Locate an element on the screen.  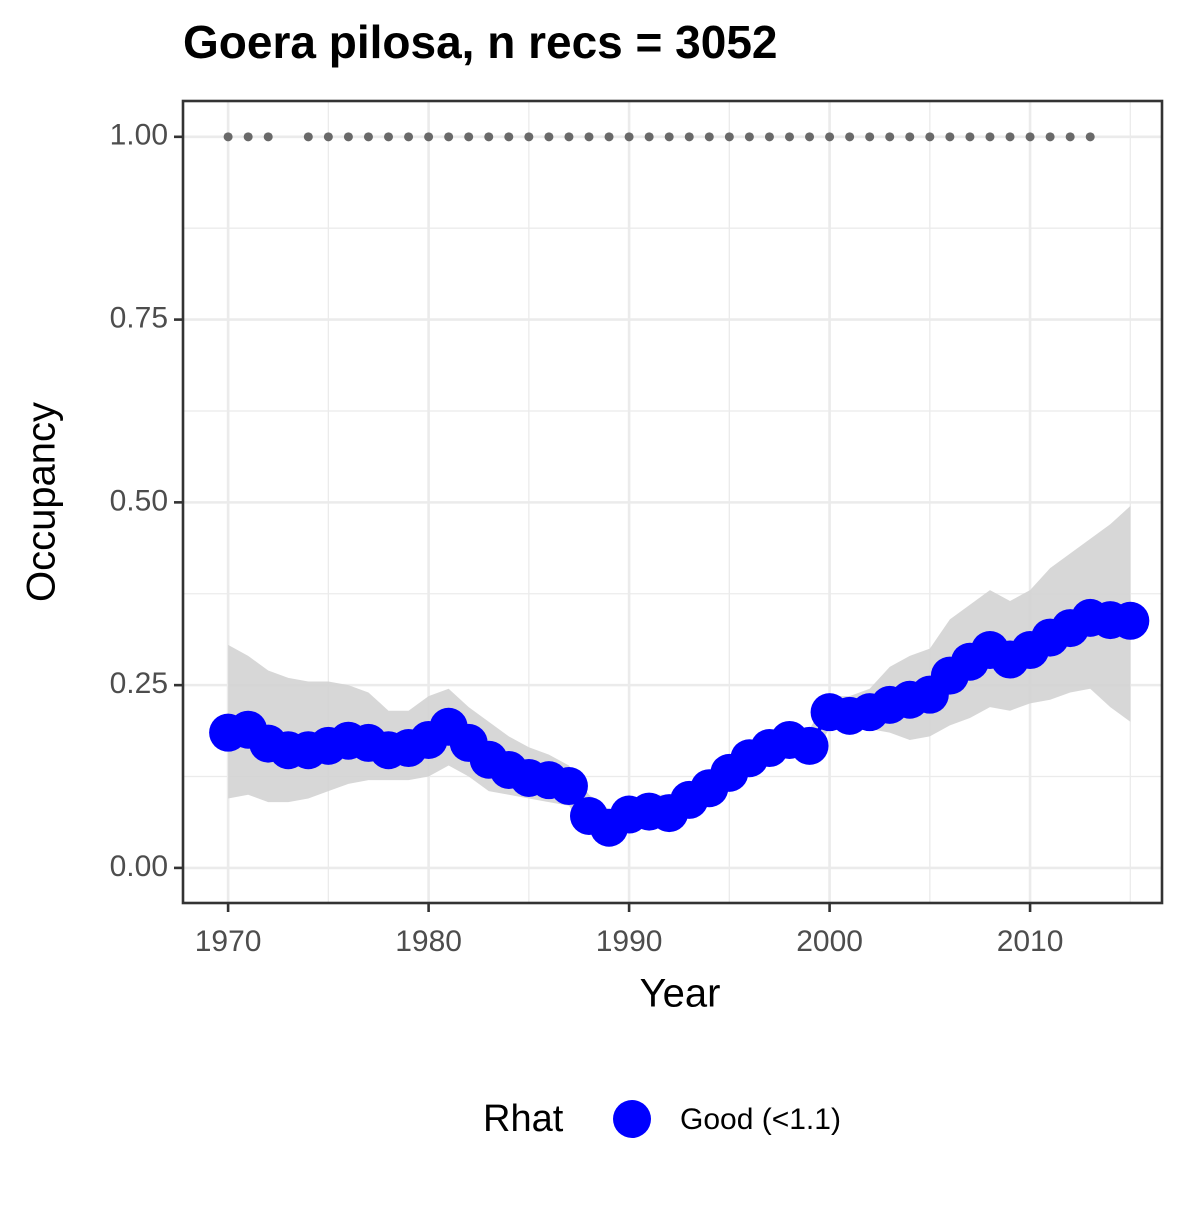
x-tick-label: 1970 is located at coordinates (228, 941).